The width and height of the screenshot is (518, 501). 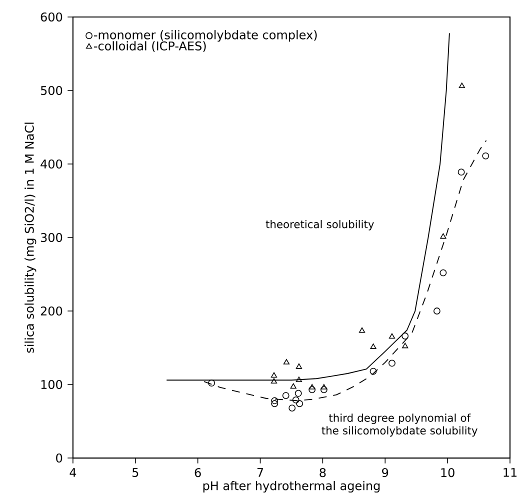 What do you see at coordinates (59, 458) in the screenshot?
I see `y-tick-label: 0` at bounding box center [59, 458].